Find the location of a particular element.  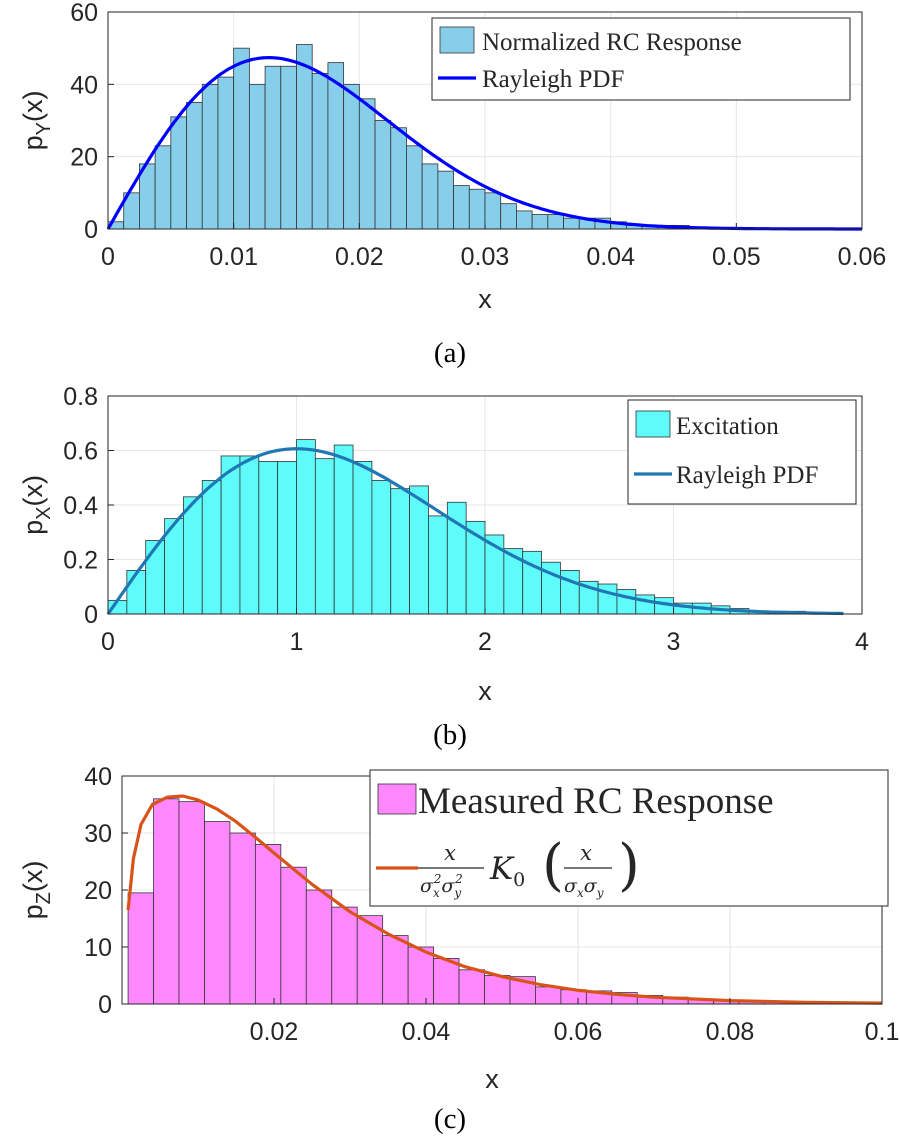

formula-numerator-2: x is located at coordinates (586, 853).